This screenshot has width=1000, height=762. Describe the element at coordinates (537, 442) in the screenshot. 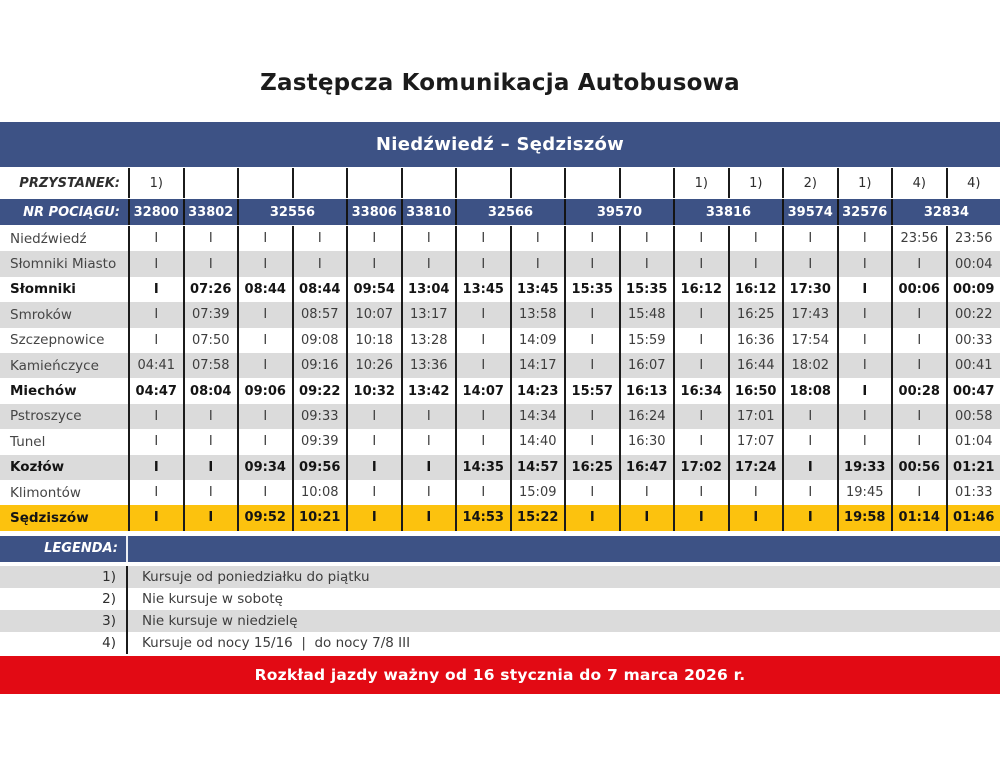

I see `time-cell: 14:40` at that location.